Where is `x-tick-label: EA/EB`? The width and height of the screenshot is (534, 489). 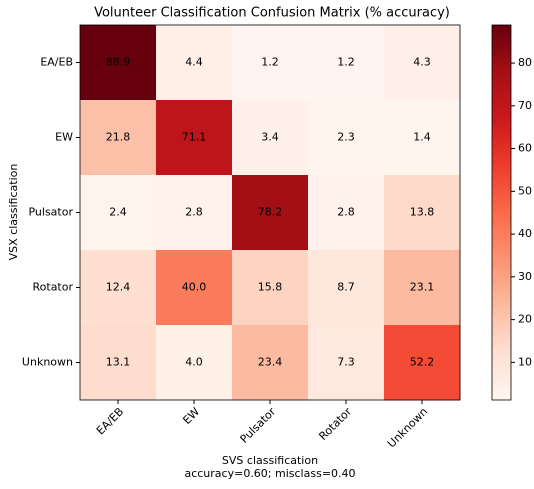
x-tick-label: EA/EB is located at coordinates (110, 421).